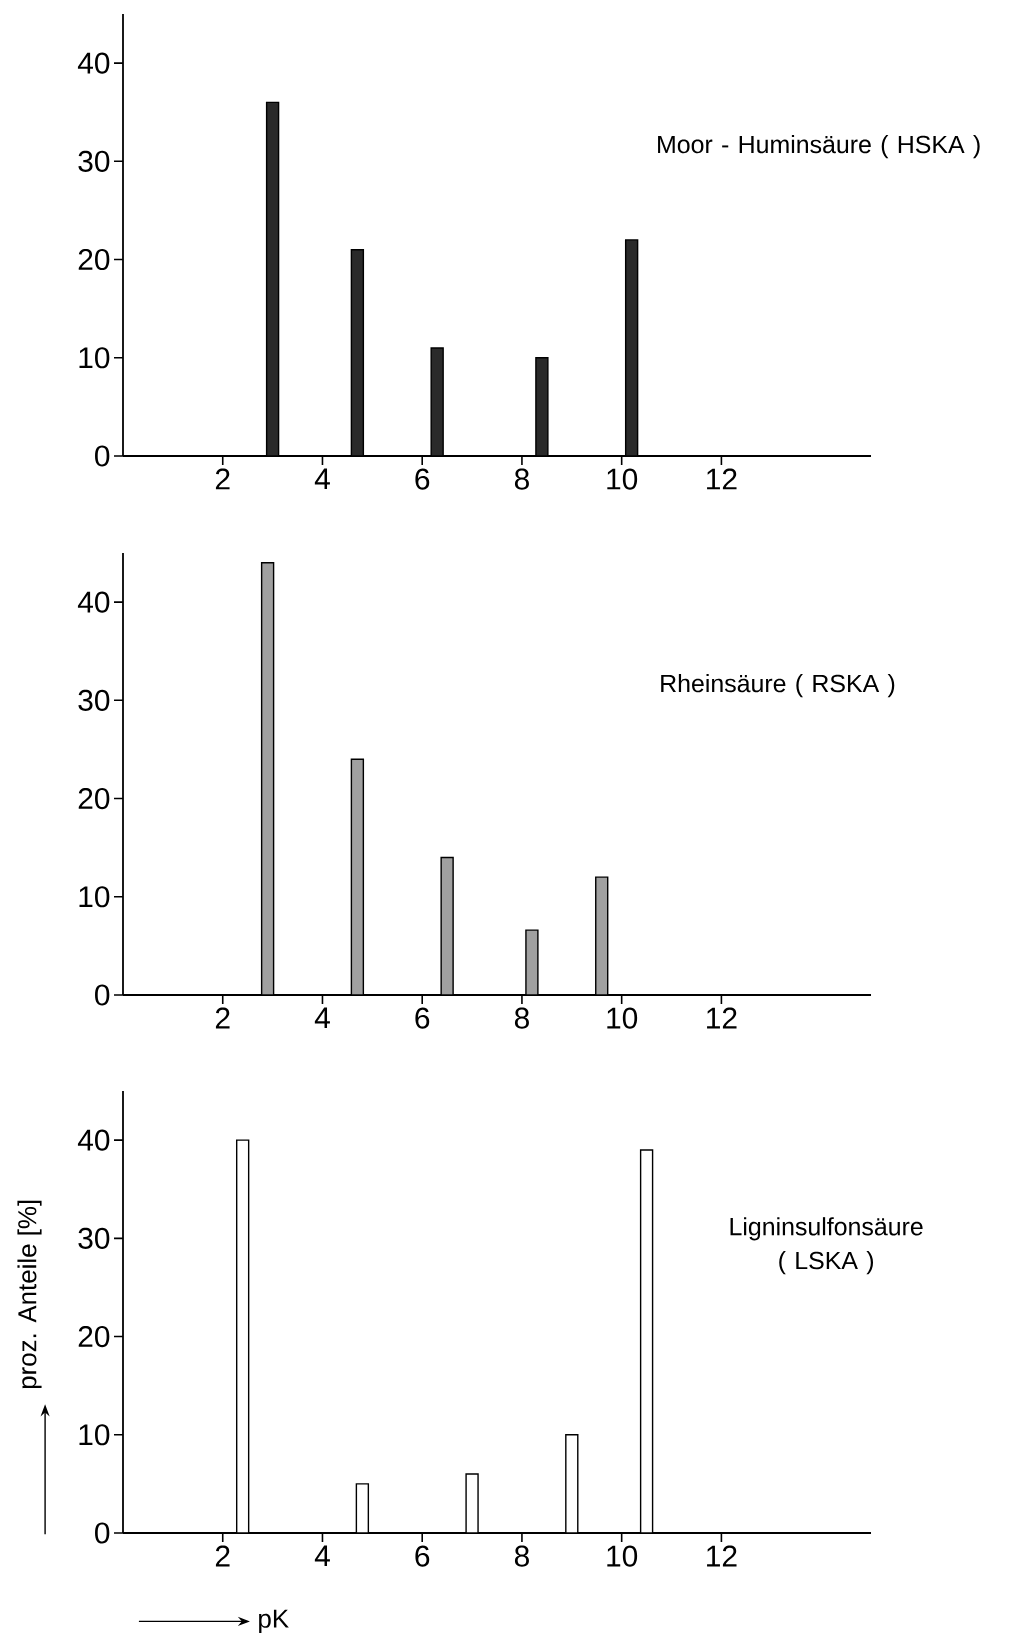 The height and width of the screenshot is (1637, 1030). What do you see at coordinates (274, 1621) in the screenshot?
I see `x-axis-title: pK` at bounding box center [274, 1621].